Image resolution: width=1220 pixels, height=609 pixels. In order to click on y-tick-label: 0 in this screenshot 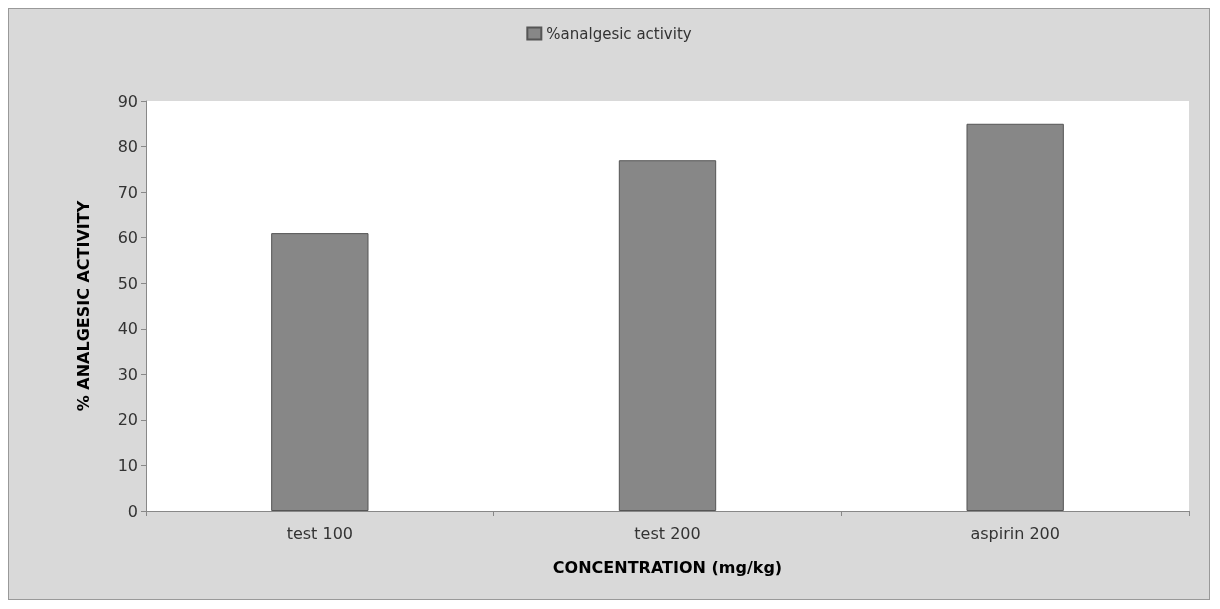, I will do `click(132, 511)`.